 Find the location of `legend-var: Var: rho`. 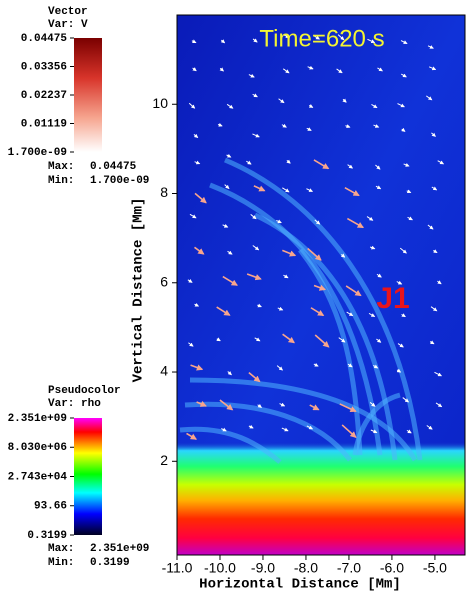

legend-var: Var: rho is located at coordinates (74, 404).